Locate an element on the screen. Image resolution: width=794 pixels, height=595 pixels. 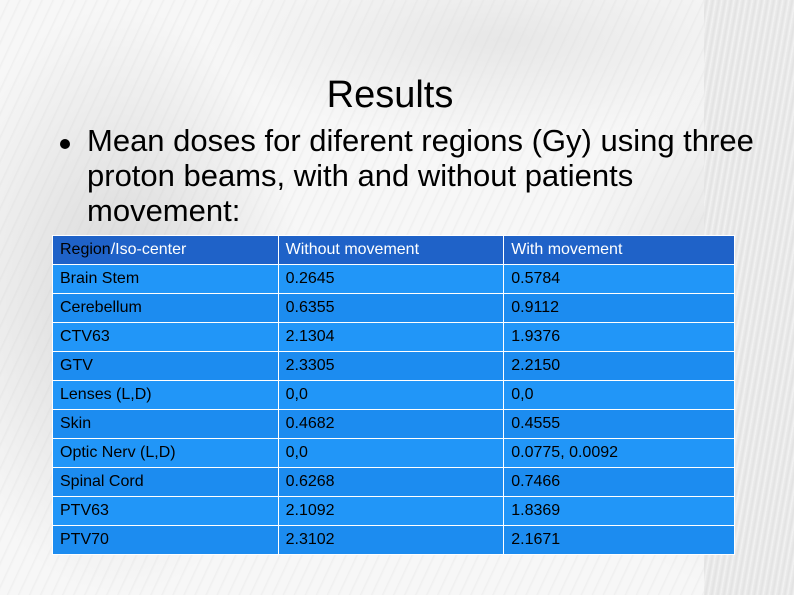
cell-with: 2.1671 is located at coordinates (619, 540).